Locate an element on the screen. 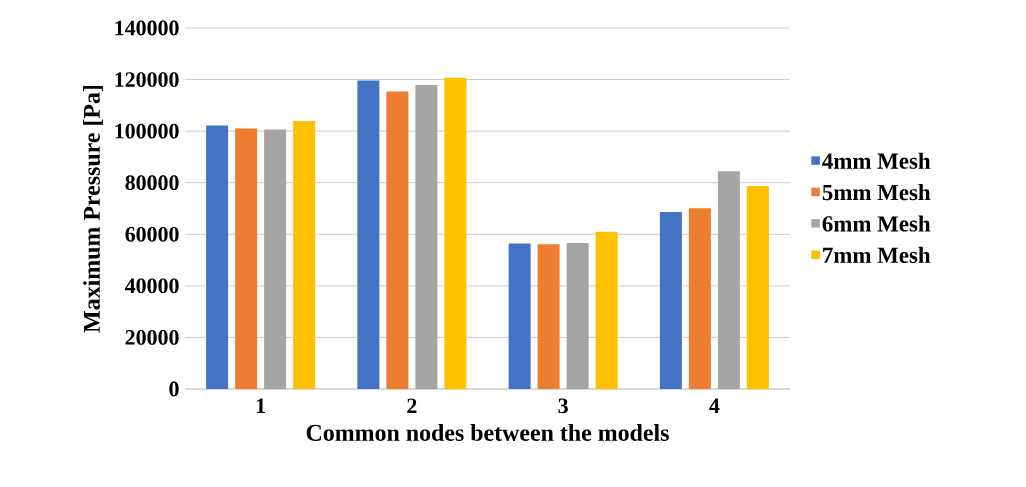 The width and height of the screenshot is (1026, 487). y-axis-title: Maximum Pressure [Pa] is located at coordinates (93, 209).